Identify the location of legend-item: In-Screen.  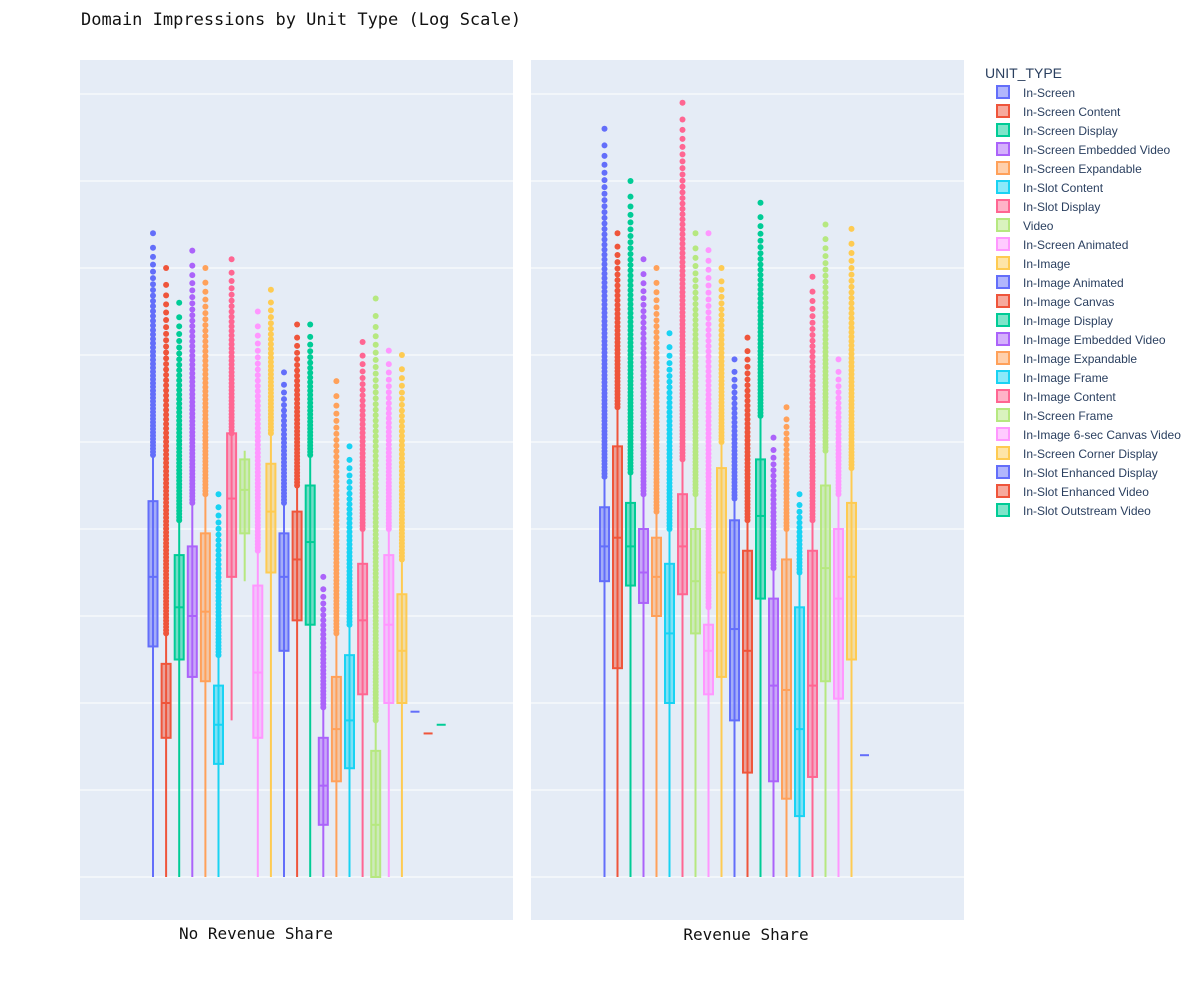
(1035, 92).